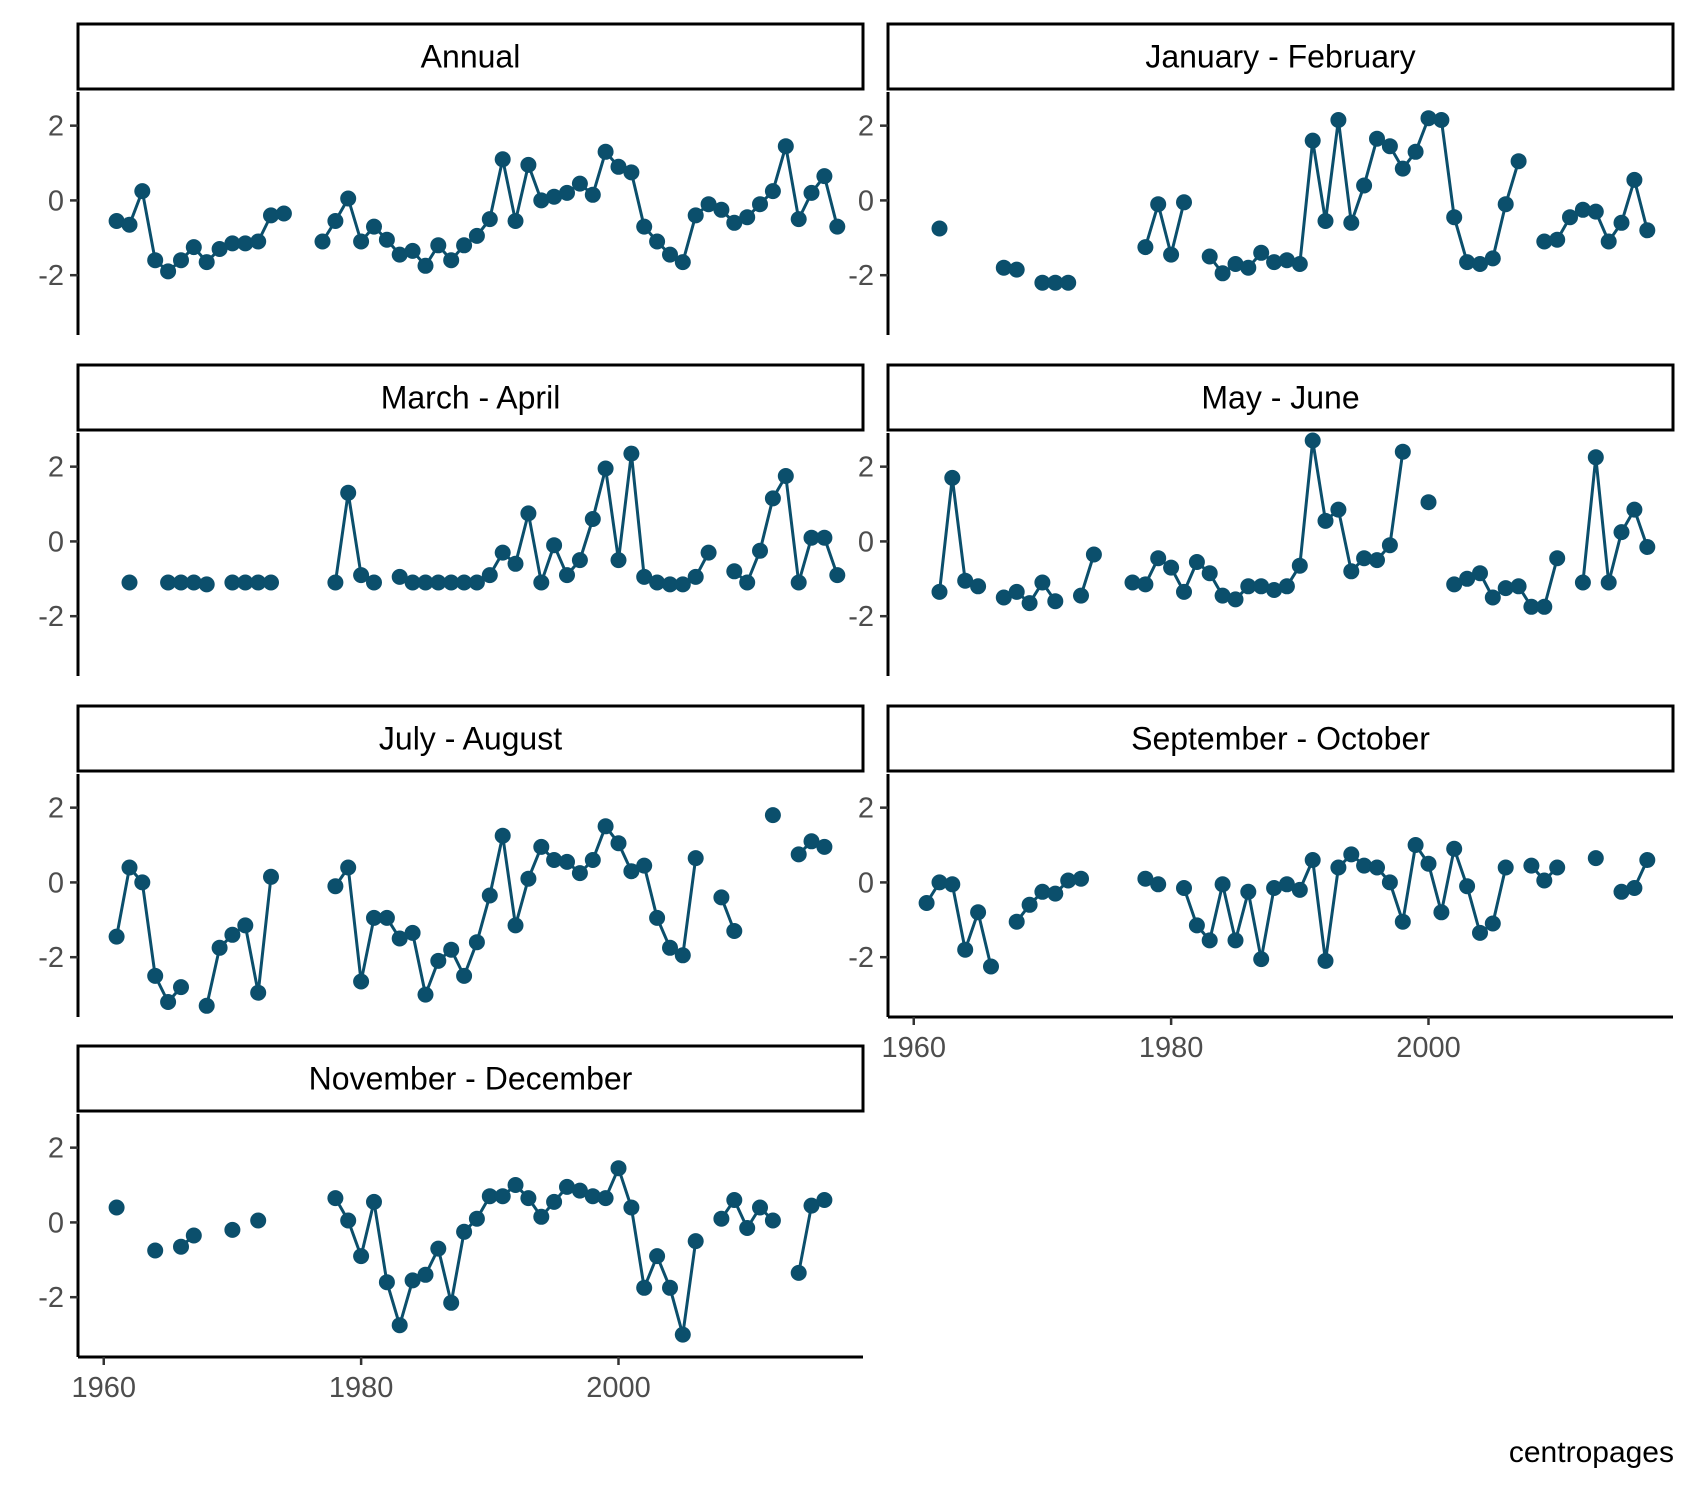 The height and width of the screenshot is (1491, 1691). What do you see at coordinates (142, 882) in the screenshot?
I see `data-point-july-august-1963` at bounding box center [142, 882].